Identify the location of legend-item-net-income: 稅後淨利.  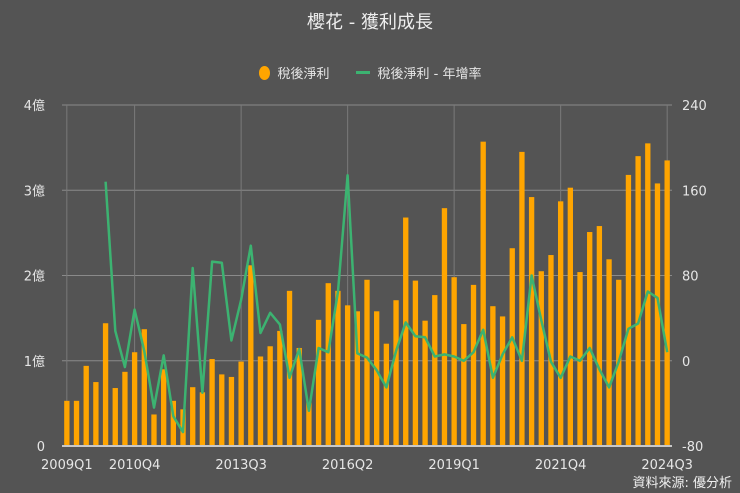
(294, 72).